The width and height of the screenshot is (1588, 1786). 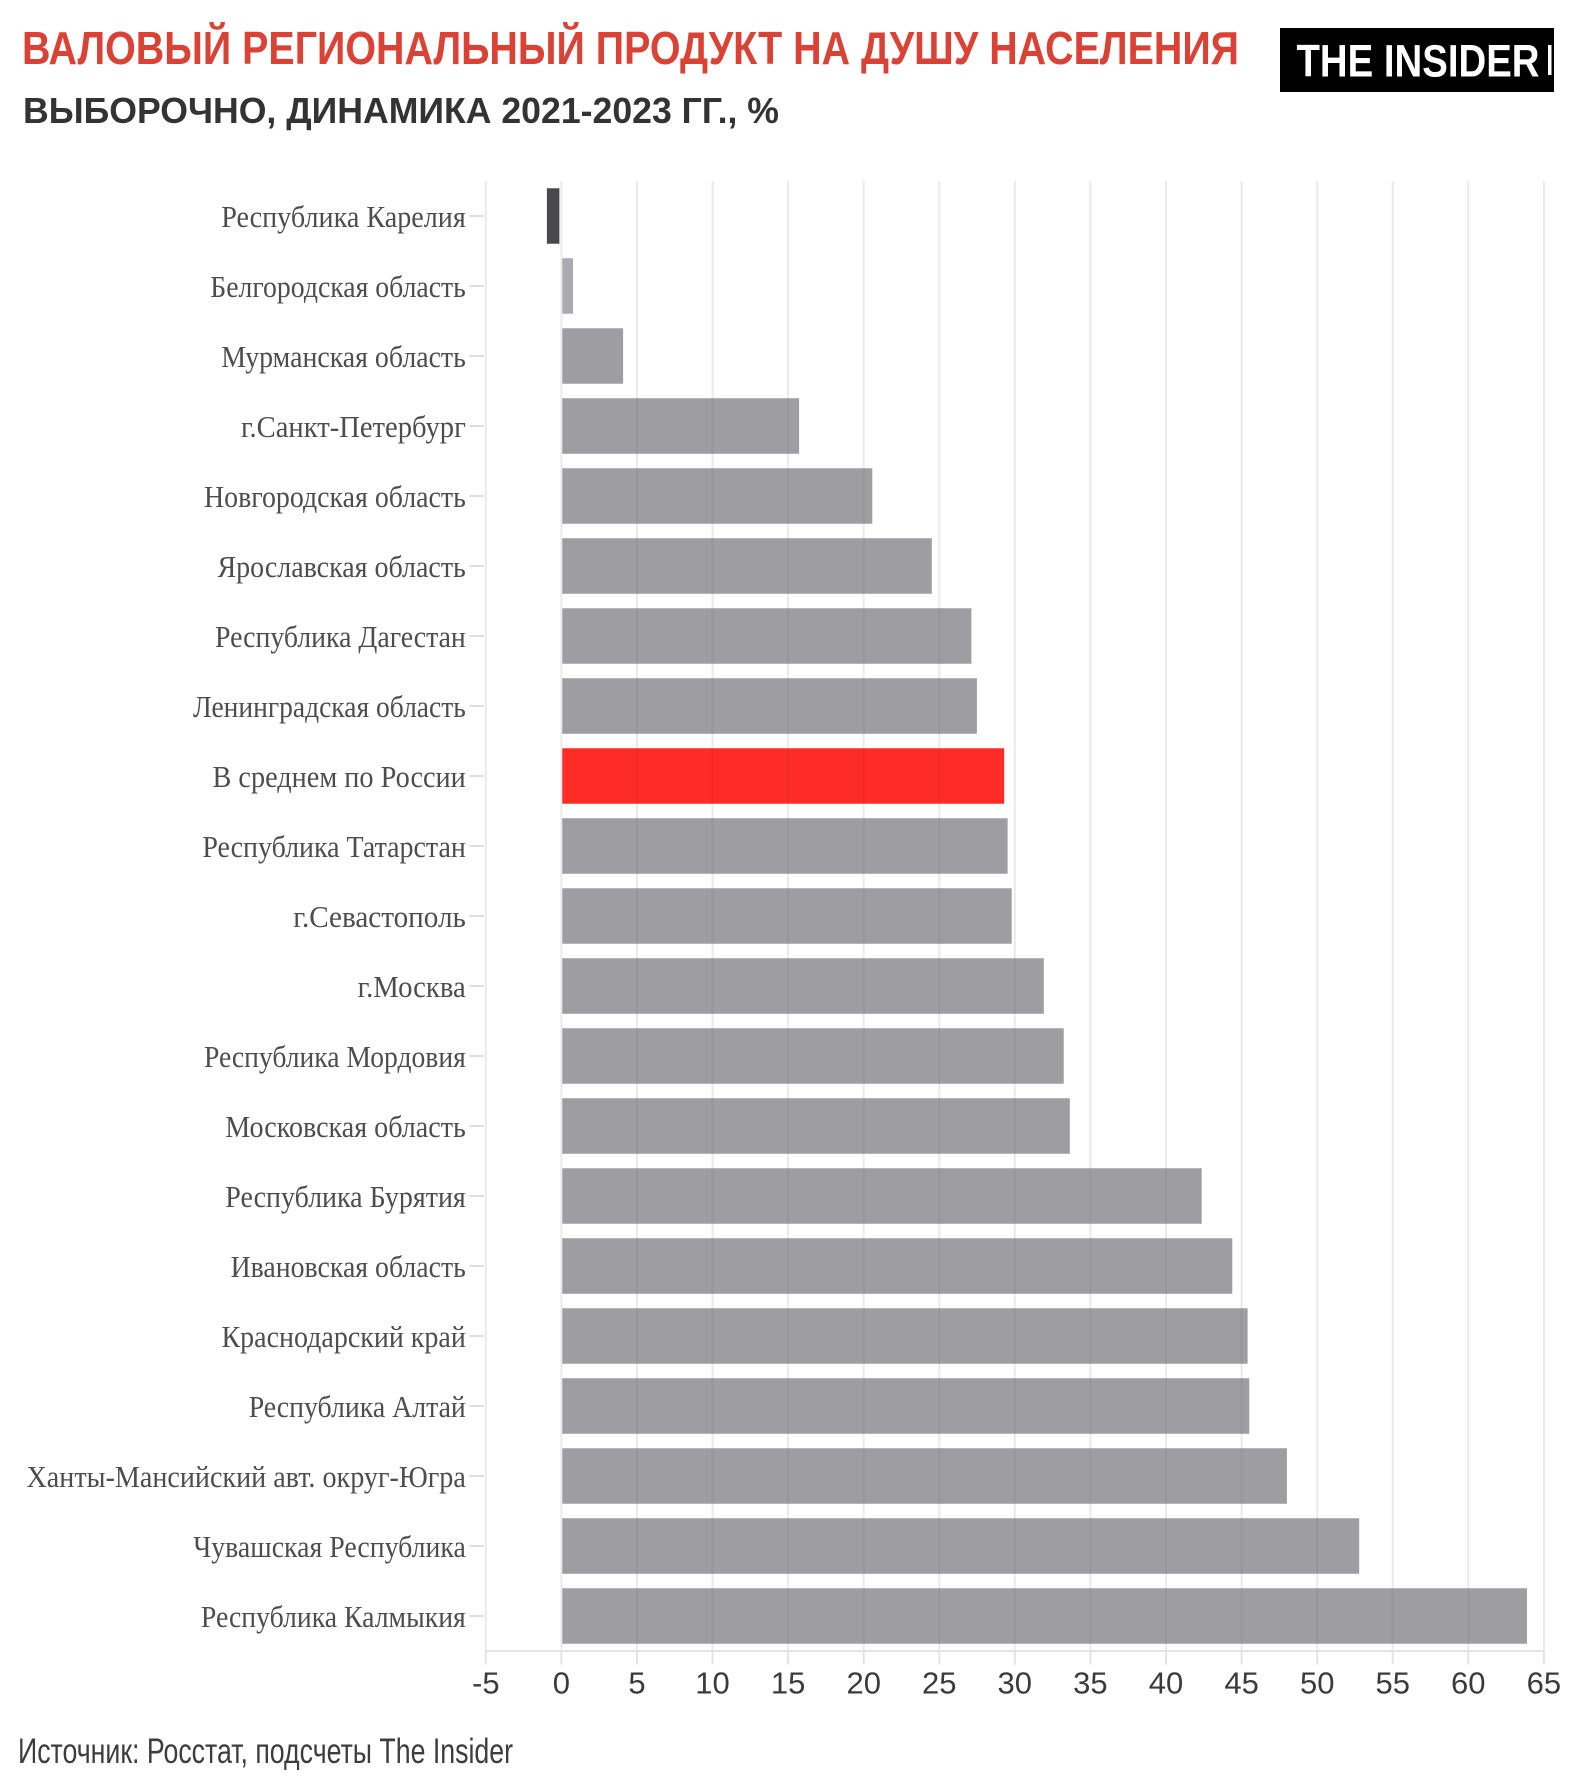 What do you see at coordinates (1090, 1683) in the screenshot?
I see `svg-text: 35` at bounding box center [1090, 1683].